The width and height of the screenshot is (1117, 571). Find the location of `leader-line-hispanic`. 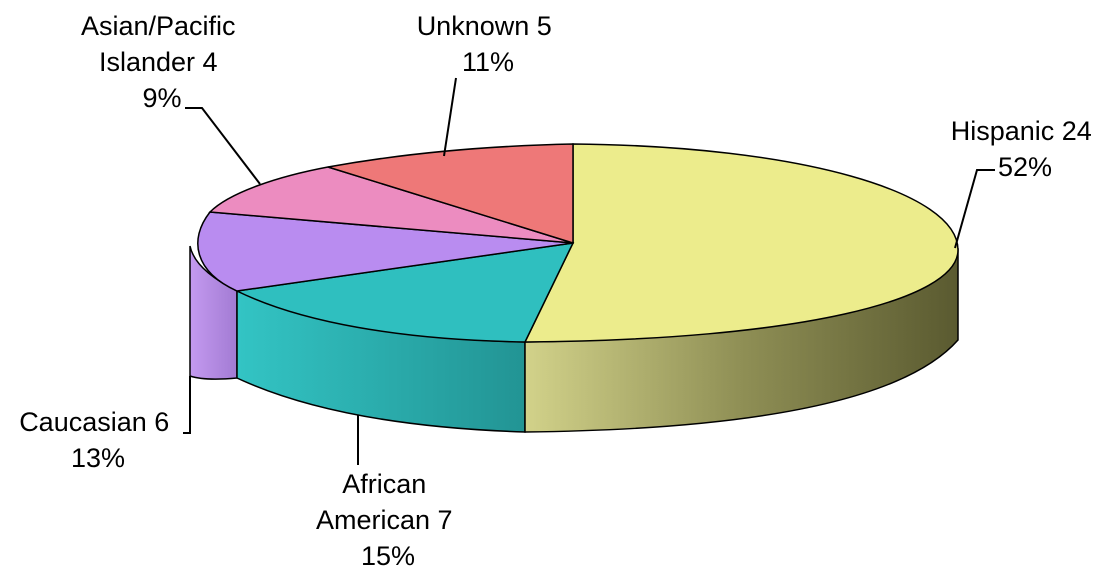

leader-line-hispanic is located at coordinates (974, 209).